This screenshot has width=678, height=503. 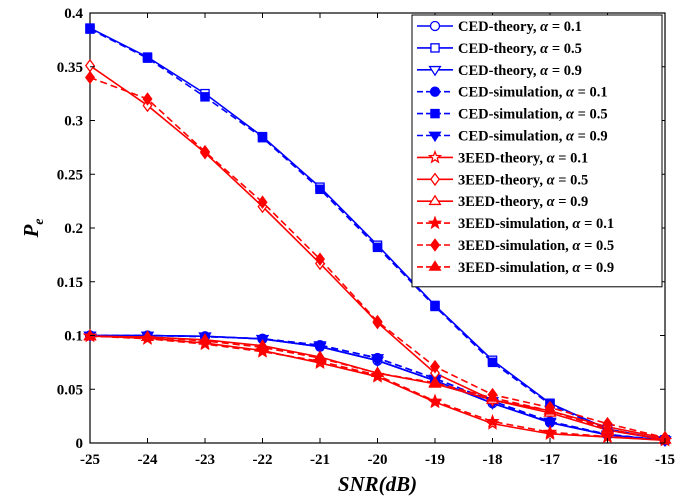 What do you see at coordinates (608, 460) in the screenshot?
I see `x-tick-label: -16` at bounding box center [608, 460].